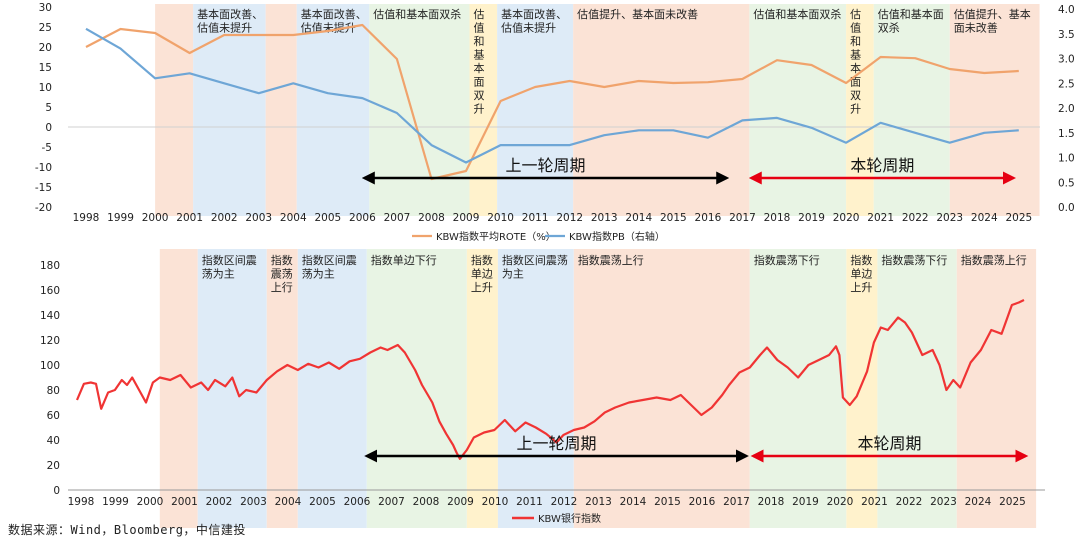 This screenshot has width=1080, height=541. I want to click on chart2-xtick-22: 2020, so click(840, 502).